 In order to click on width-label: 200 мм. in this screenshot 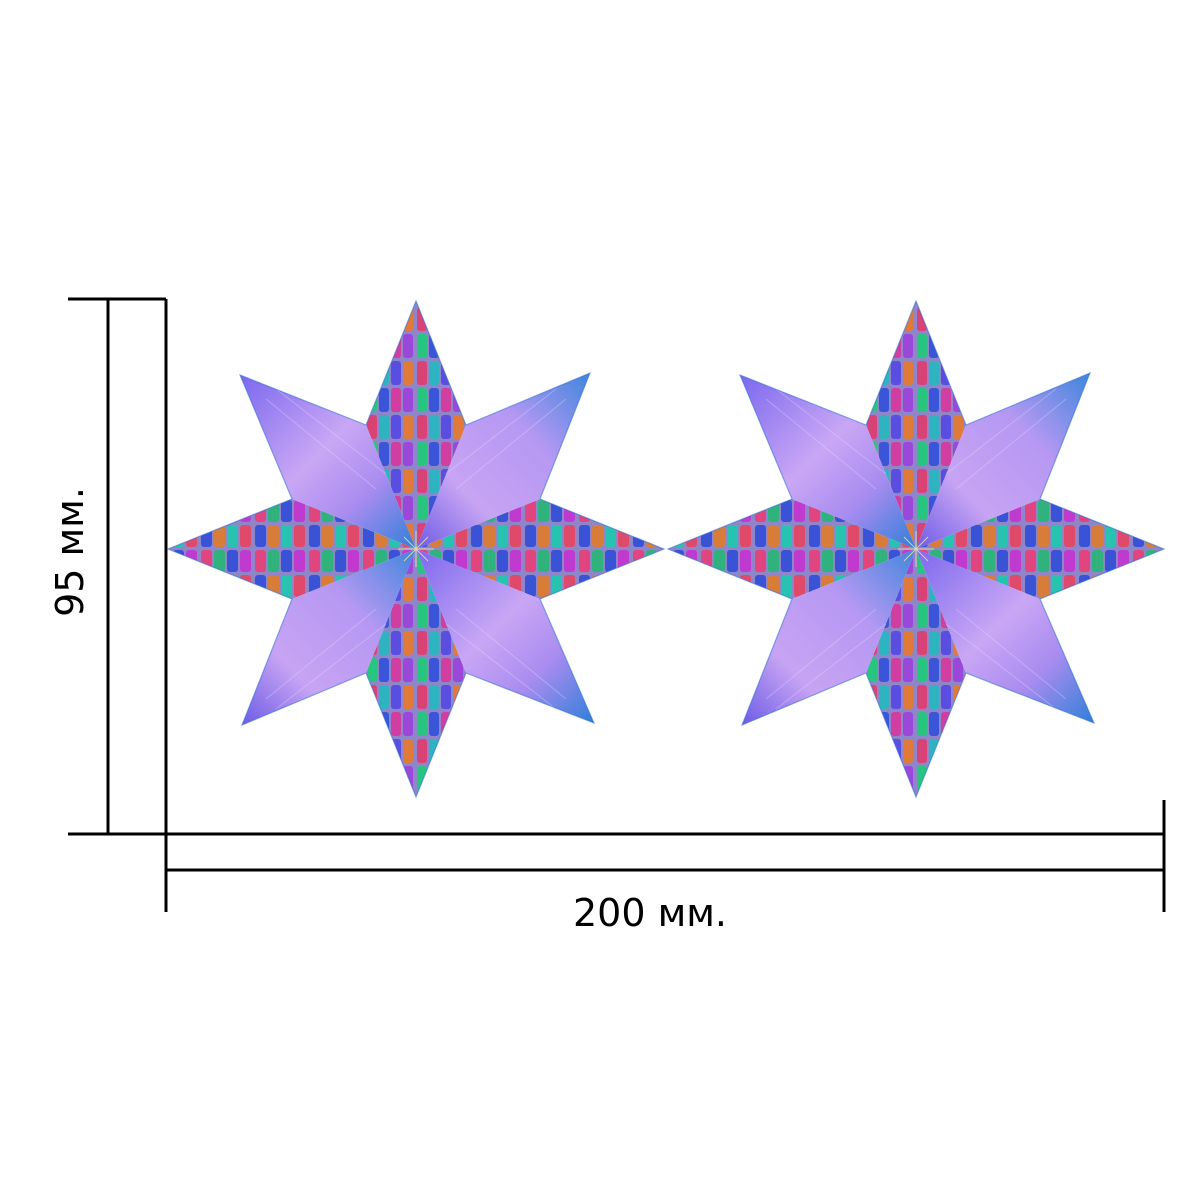, I will do `click(650, 913)`.